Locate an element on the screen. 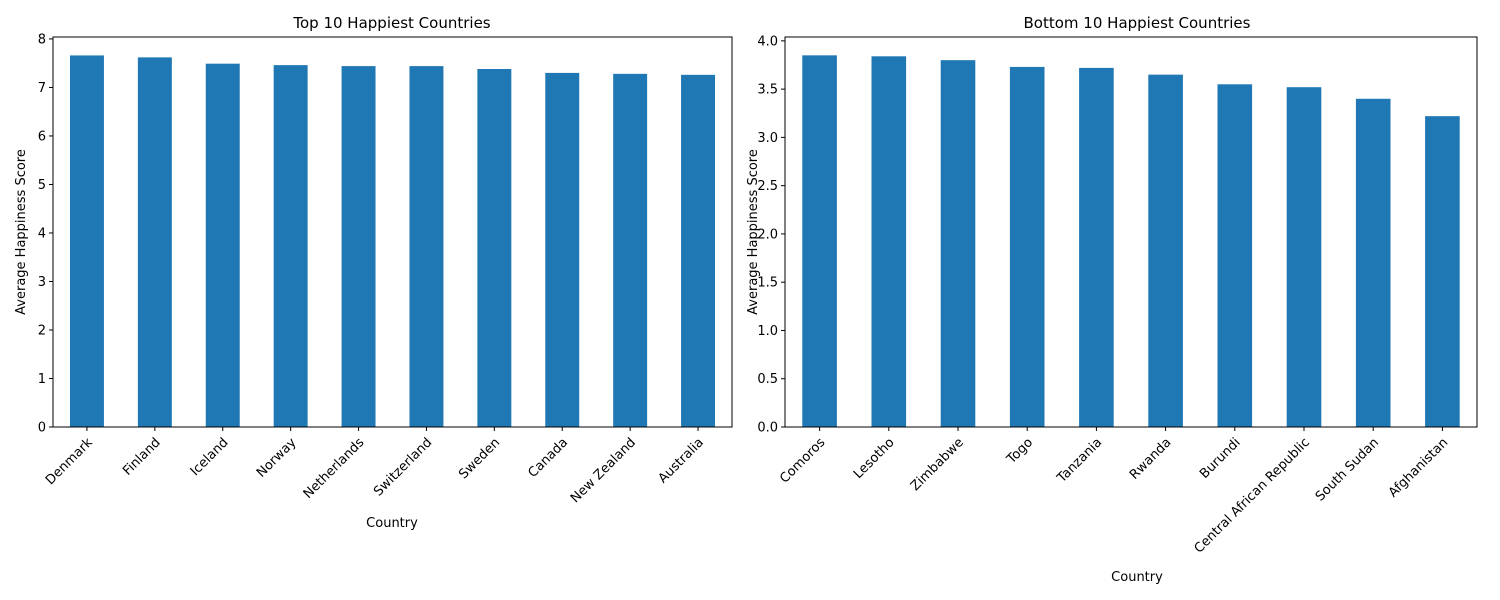 The height and width of the screenshot is (600, 1500). y-tick-label: 3.0 is located at coordinates (767, 138).